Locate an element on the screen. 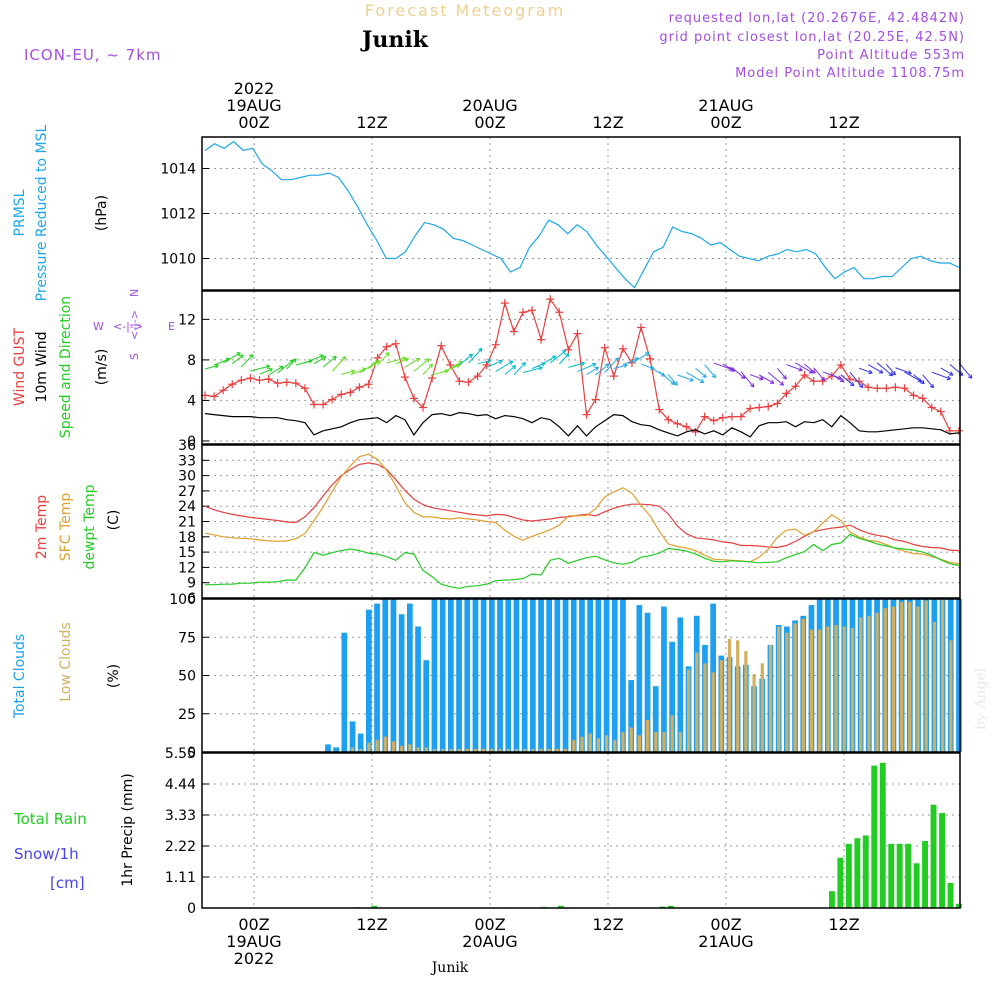 The image size is (1000, 1000). compass-e: E is located at coordinates (171, 326).